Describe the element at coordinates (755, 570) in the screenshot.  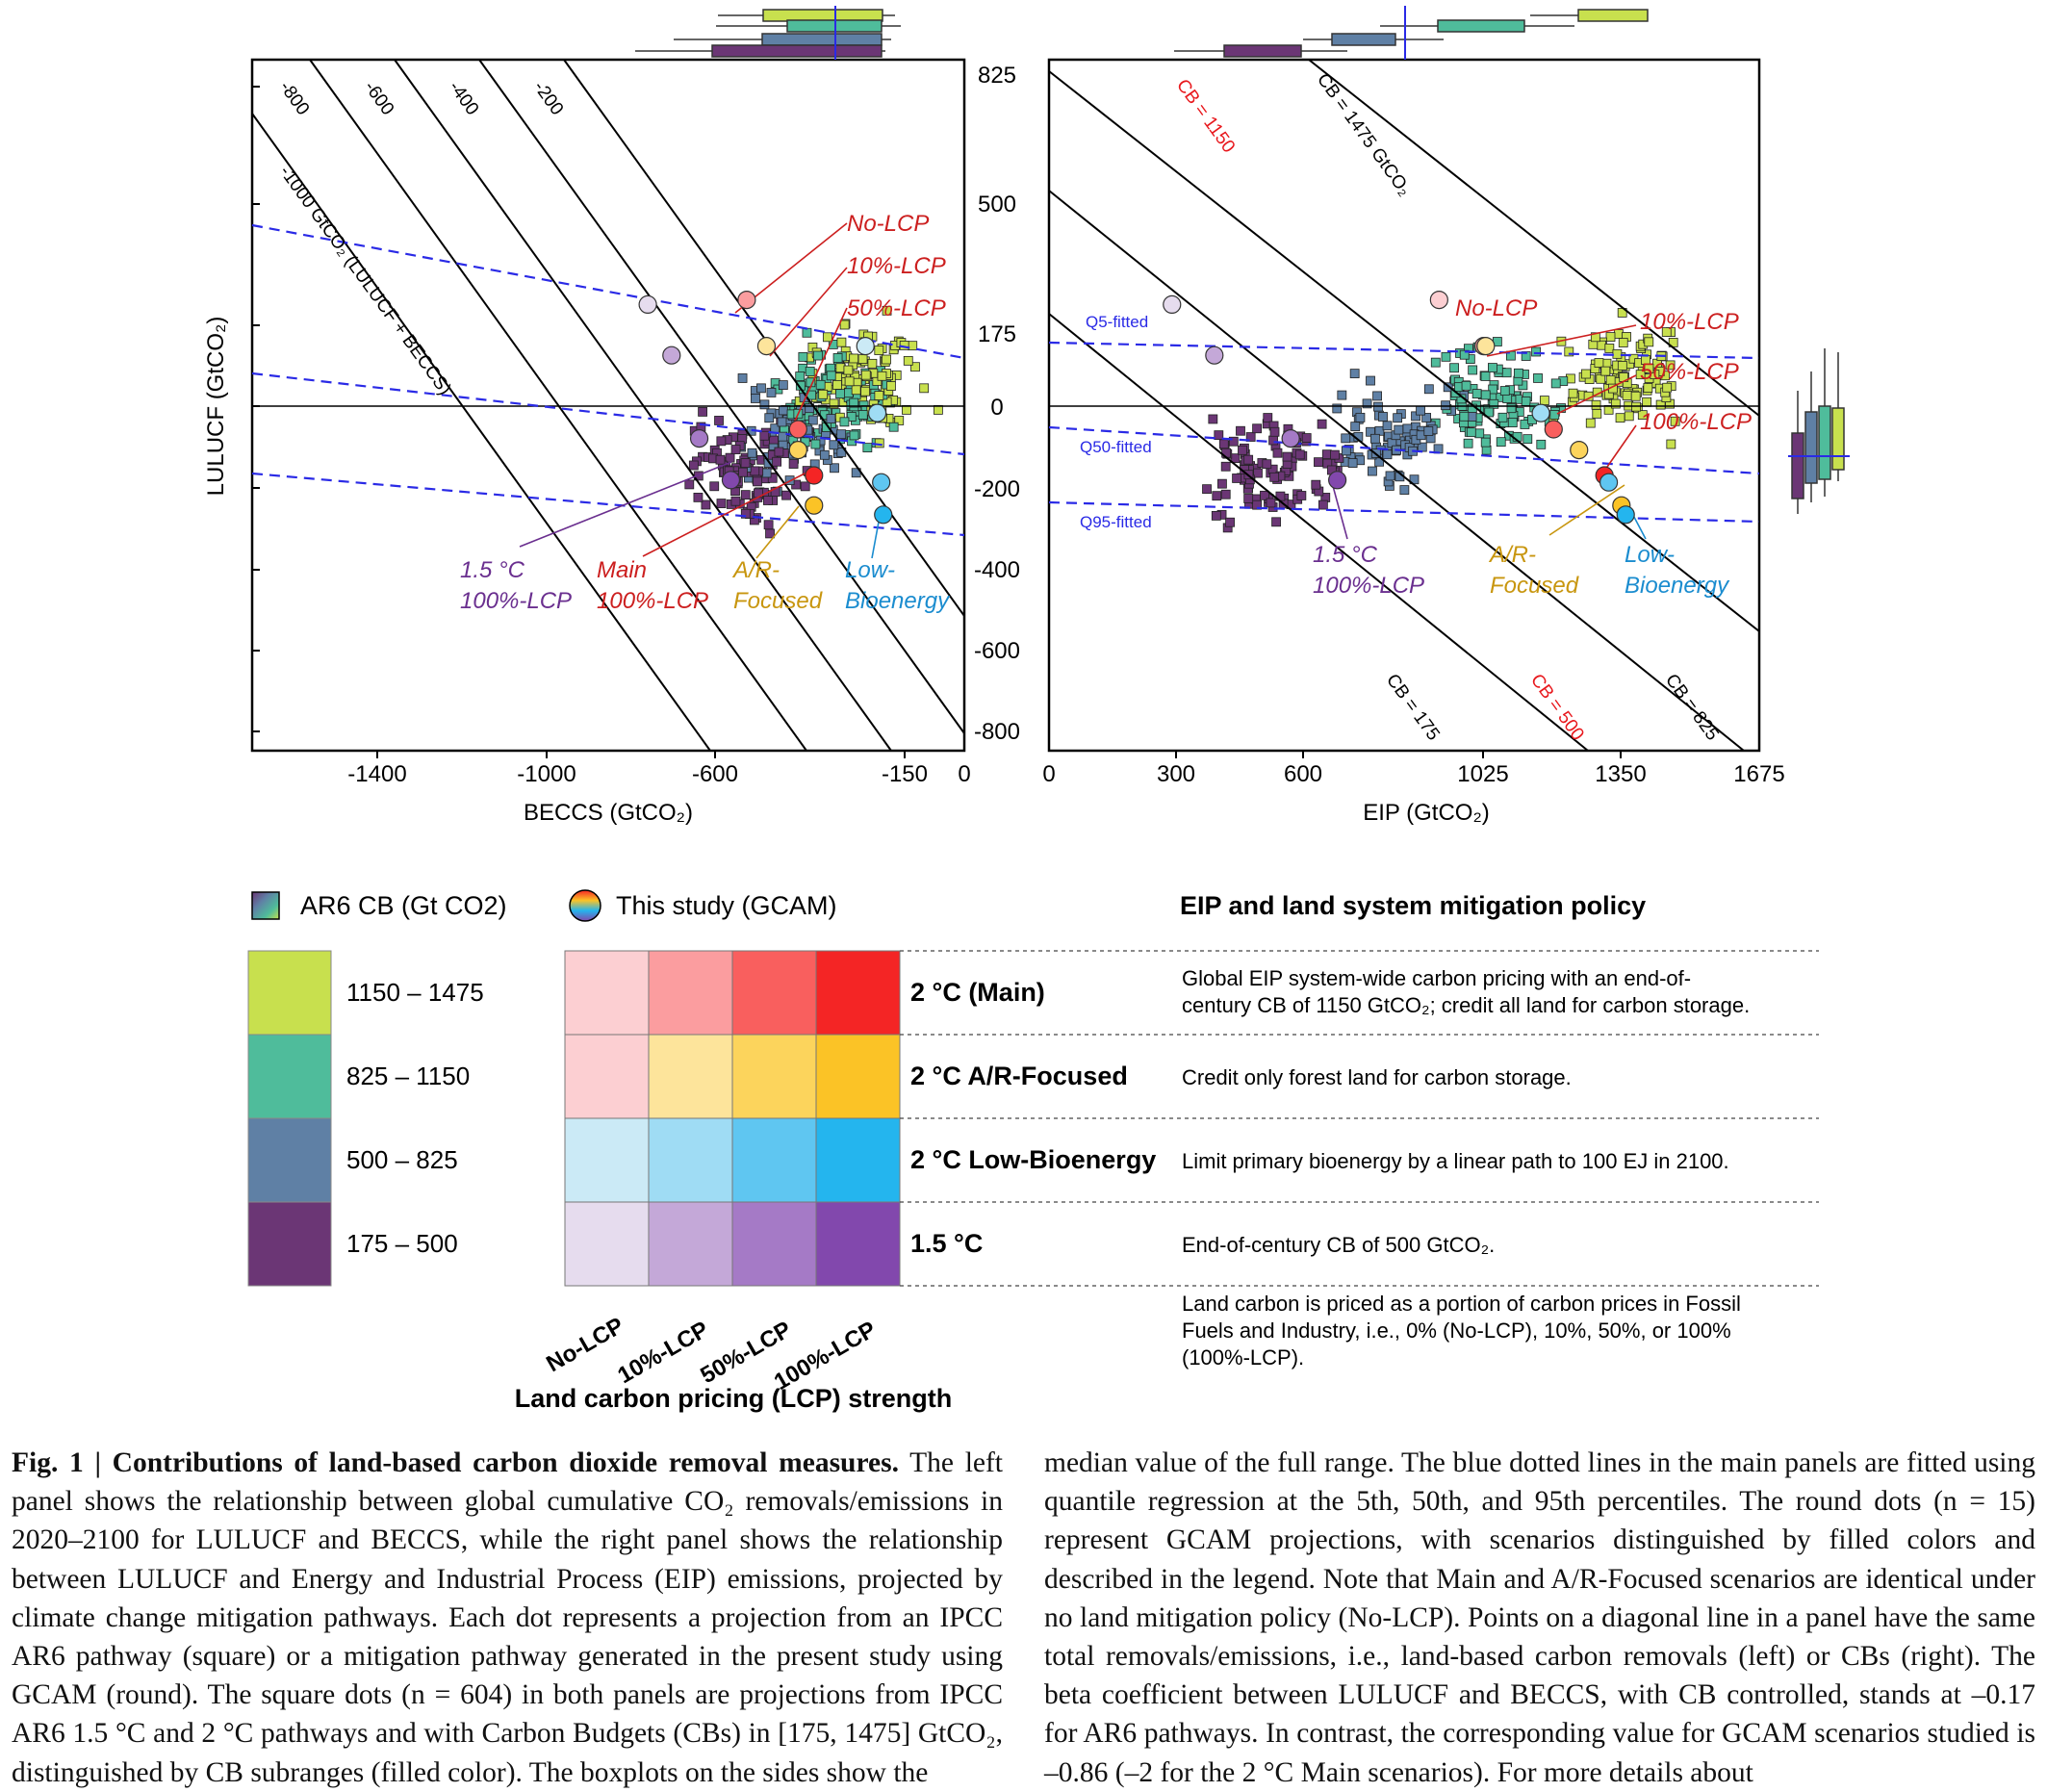
I see `svg-text: A/R-` at that location.